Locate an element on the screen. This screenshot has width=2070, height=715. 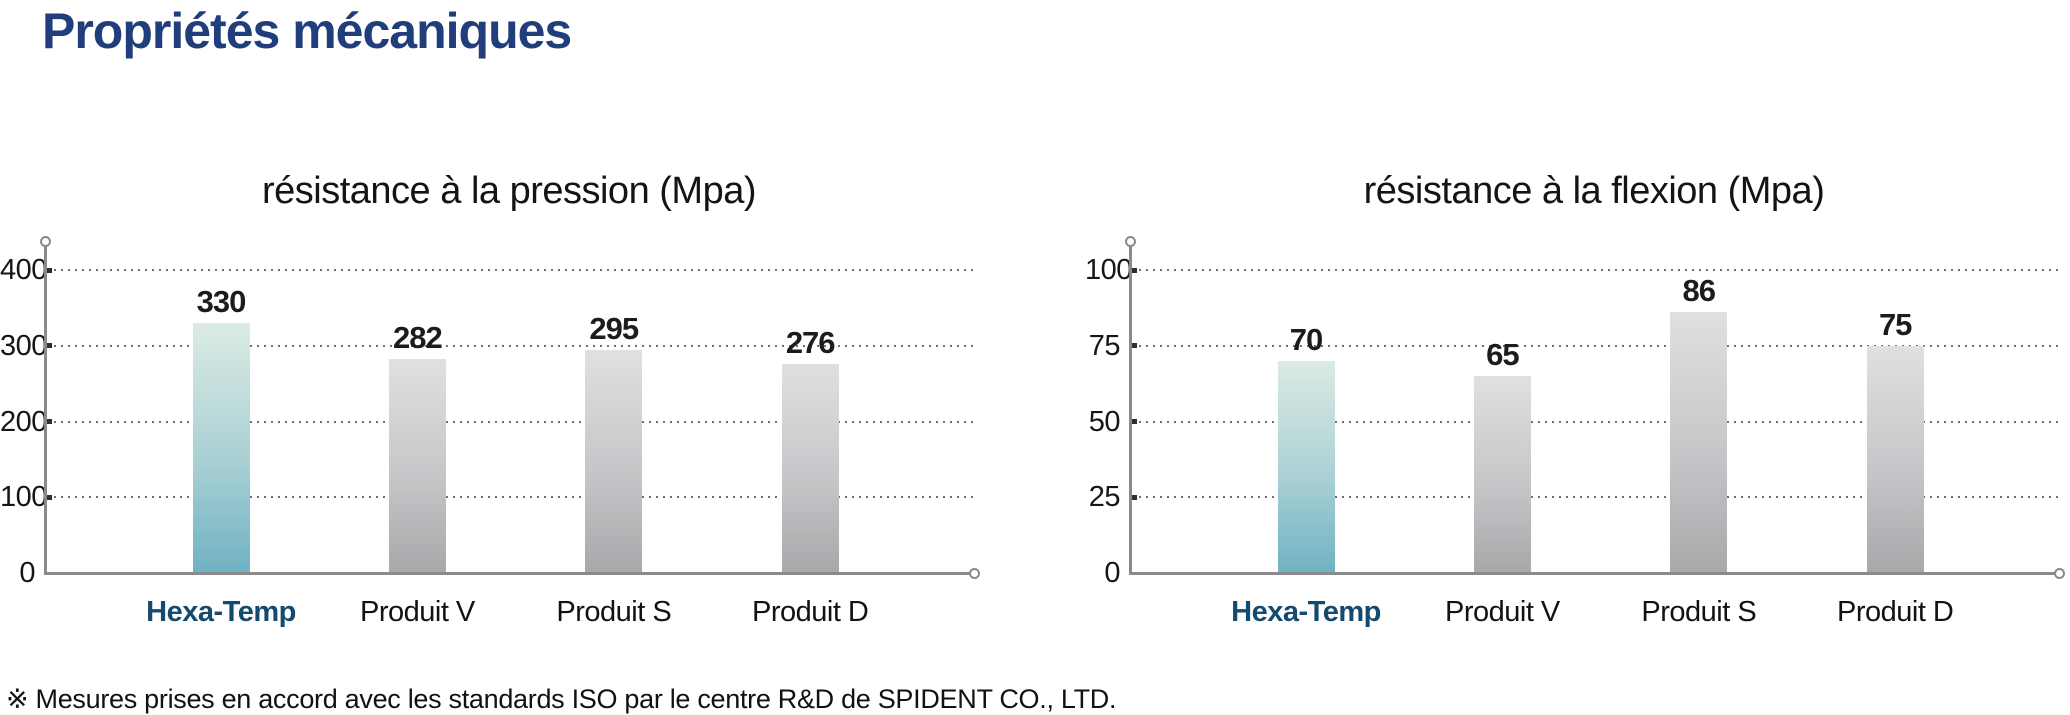
bar-value-produit-v: 65 is located at coordinates (1502, 355).